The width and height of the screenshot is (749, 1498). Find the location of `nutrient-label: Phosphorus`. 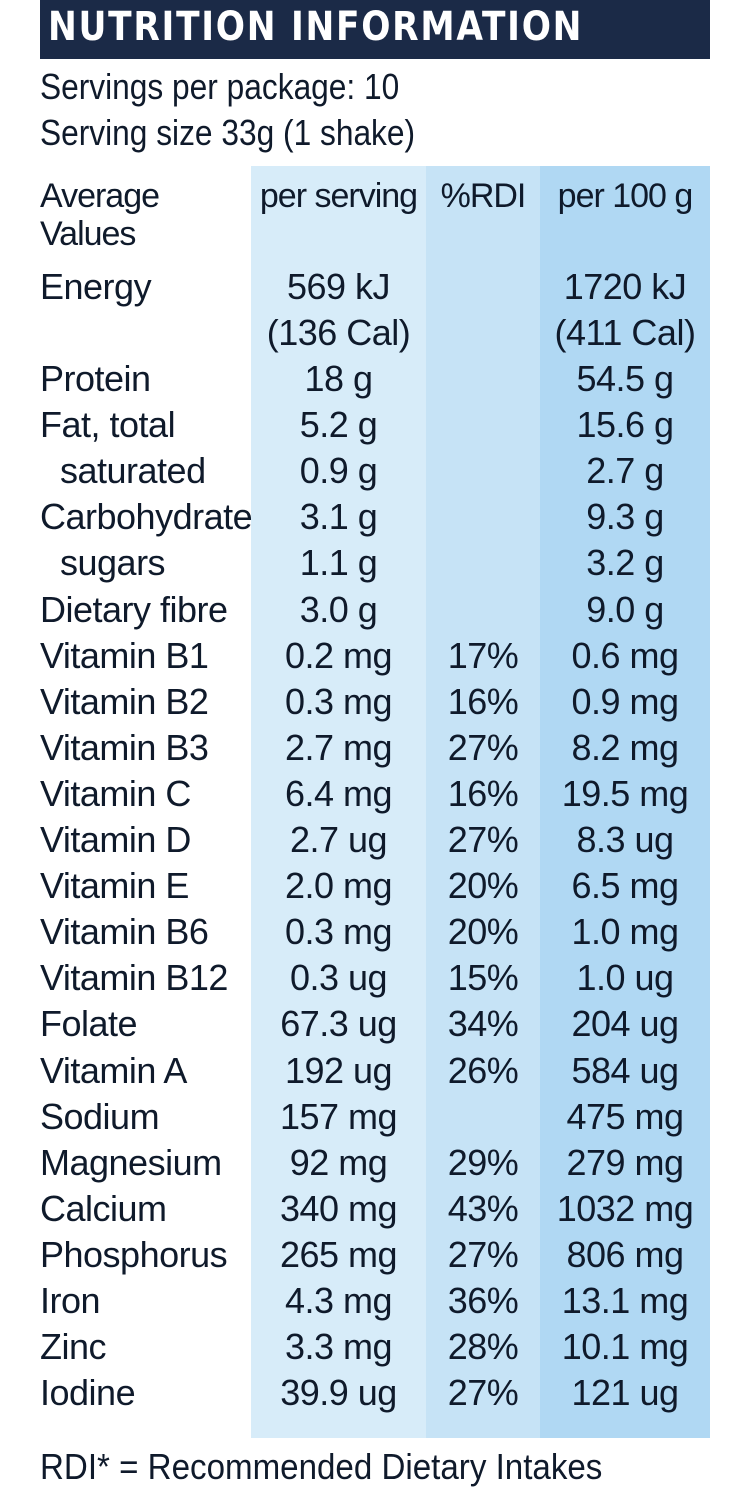

nutrient-label: Phosphorus is located at coordinates (134, 1254).